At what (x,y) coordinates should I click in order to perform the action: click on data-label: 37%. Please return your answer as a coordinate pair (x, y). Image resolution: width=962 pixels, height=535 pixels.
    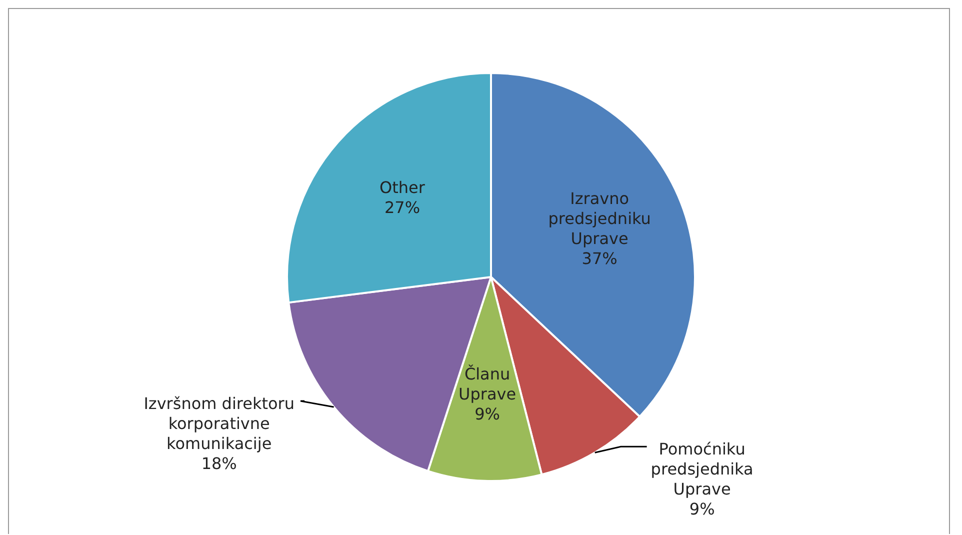
    Looking at the image, I should click on (600, 258).